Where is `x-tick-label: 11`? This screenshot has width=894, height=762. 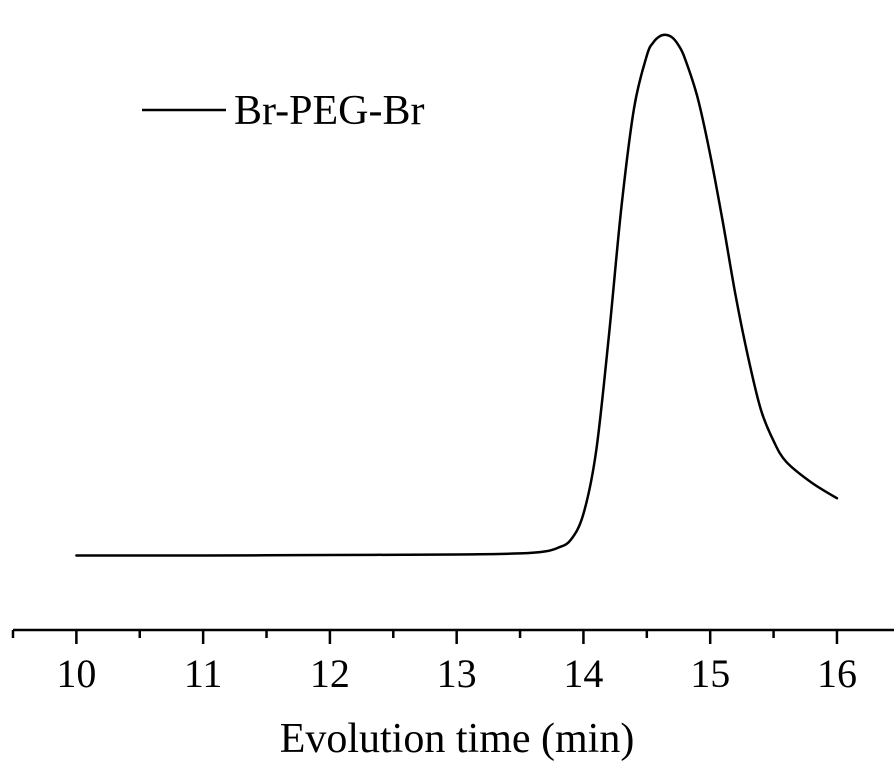
x-tick-label: 11 is located at coordinates (203, 673).